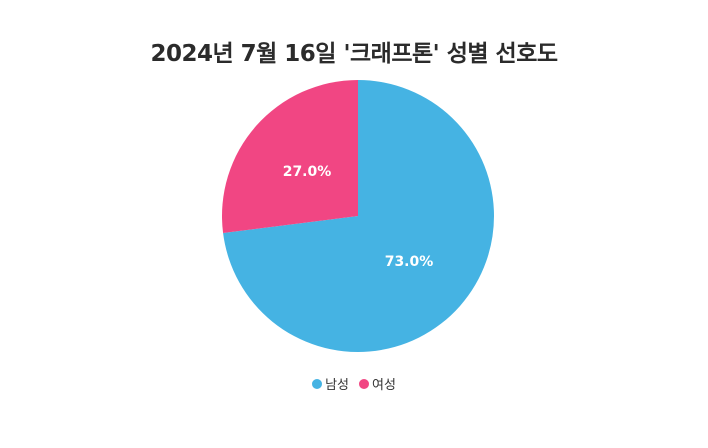  I want to click on pie-slice-female, so click(290, 157).